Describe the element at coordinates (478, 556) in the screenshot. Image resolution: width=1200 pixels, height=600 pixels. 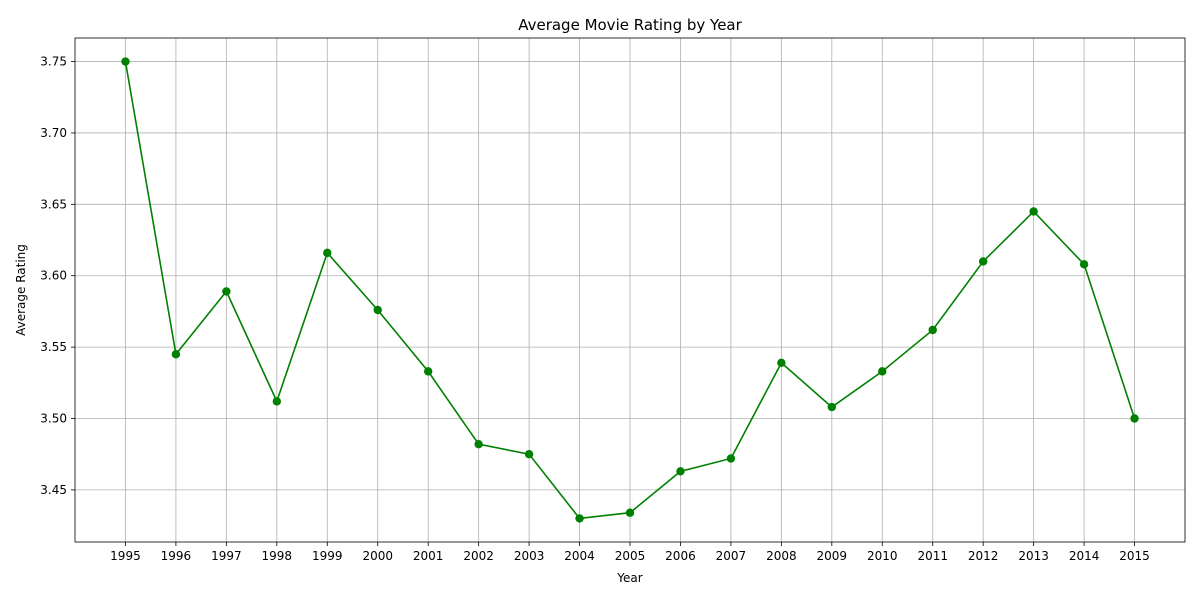
I see `x-tick-label: 2002` at that location.